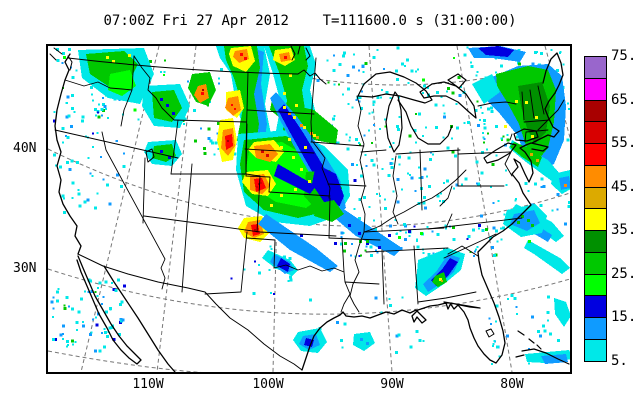 The image size is (640, 400). I want to click on lat-label-30N: 30N, so click(25, 268).